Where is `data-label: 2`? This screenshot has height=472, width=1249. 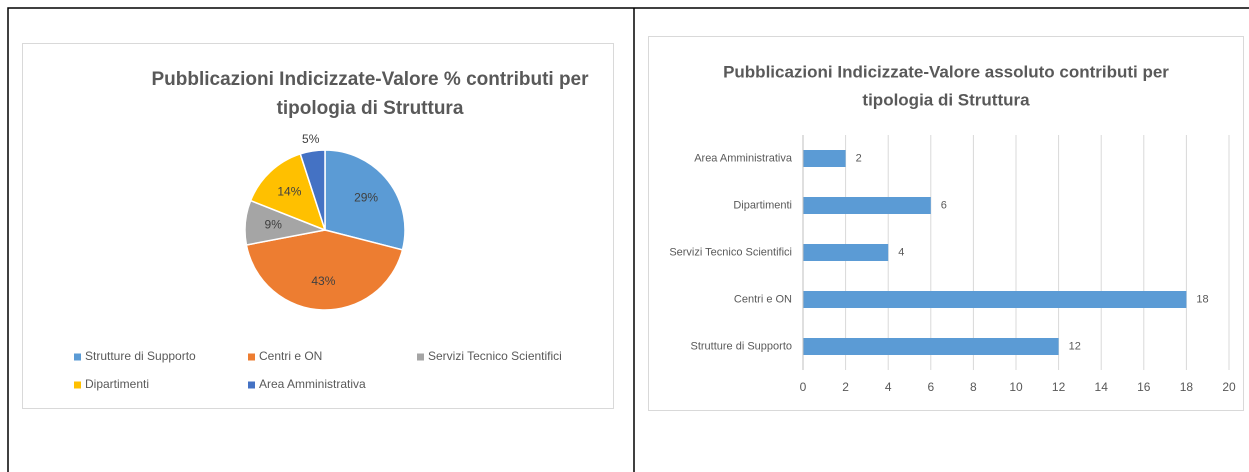 data-label: 2 is located at coordinates (859, 158).